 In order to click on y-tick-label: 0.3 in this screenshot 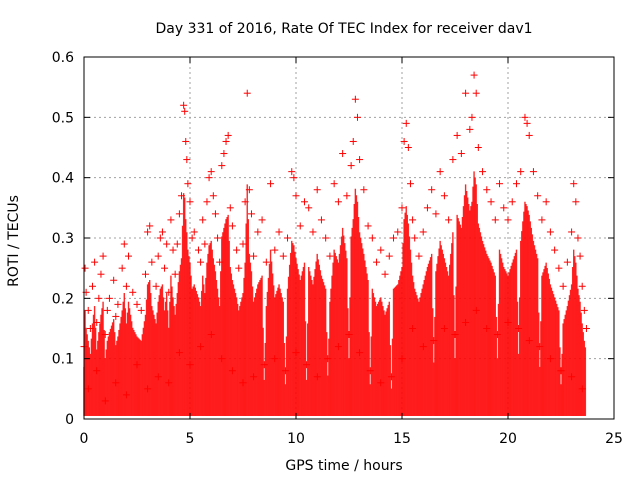, I will do `click(63, 239)`.